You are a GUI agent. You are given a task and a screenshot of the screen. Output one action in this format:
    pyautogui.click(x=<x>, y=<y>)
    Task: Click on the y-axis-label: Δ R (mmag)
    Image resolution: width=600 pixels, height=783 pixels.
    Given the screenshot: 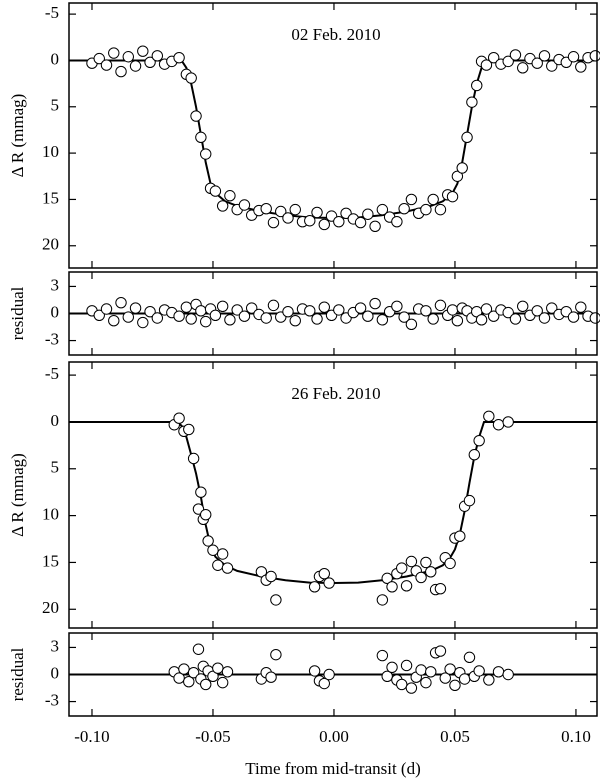 What is the action you would take?
    pyautogui.click(x=17, y=136)
    